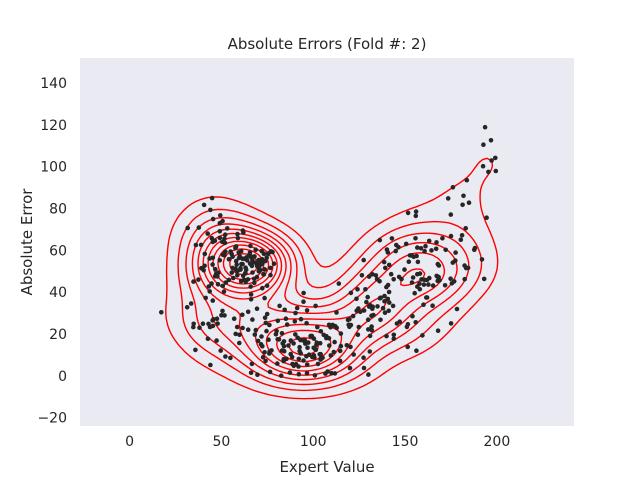  I want to click on y-tick-label-7: 120, so click(53, 126).